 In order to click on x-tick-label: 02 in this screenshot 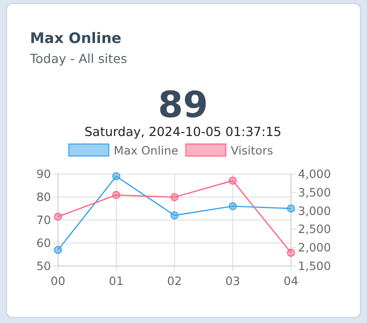, I will do `click(174, 281)`.